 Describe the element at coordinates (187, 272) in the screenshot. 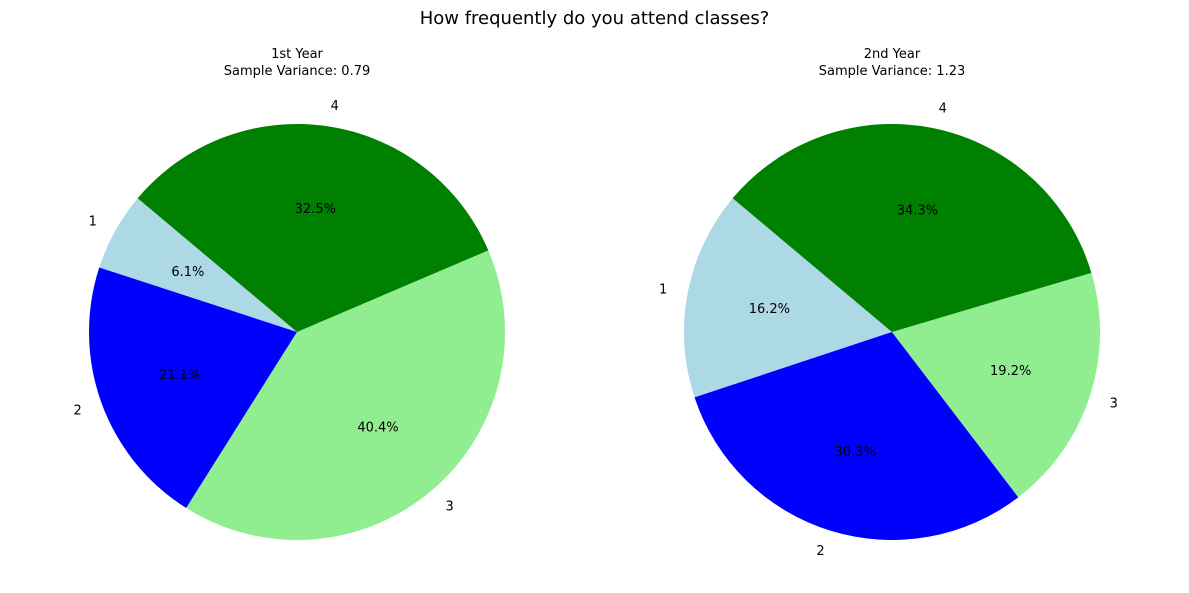

I see `slice-percent-label: 6.1%` at that location.